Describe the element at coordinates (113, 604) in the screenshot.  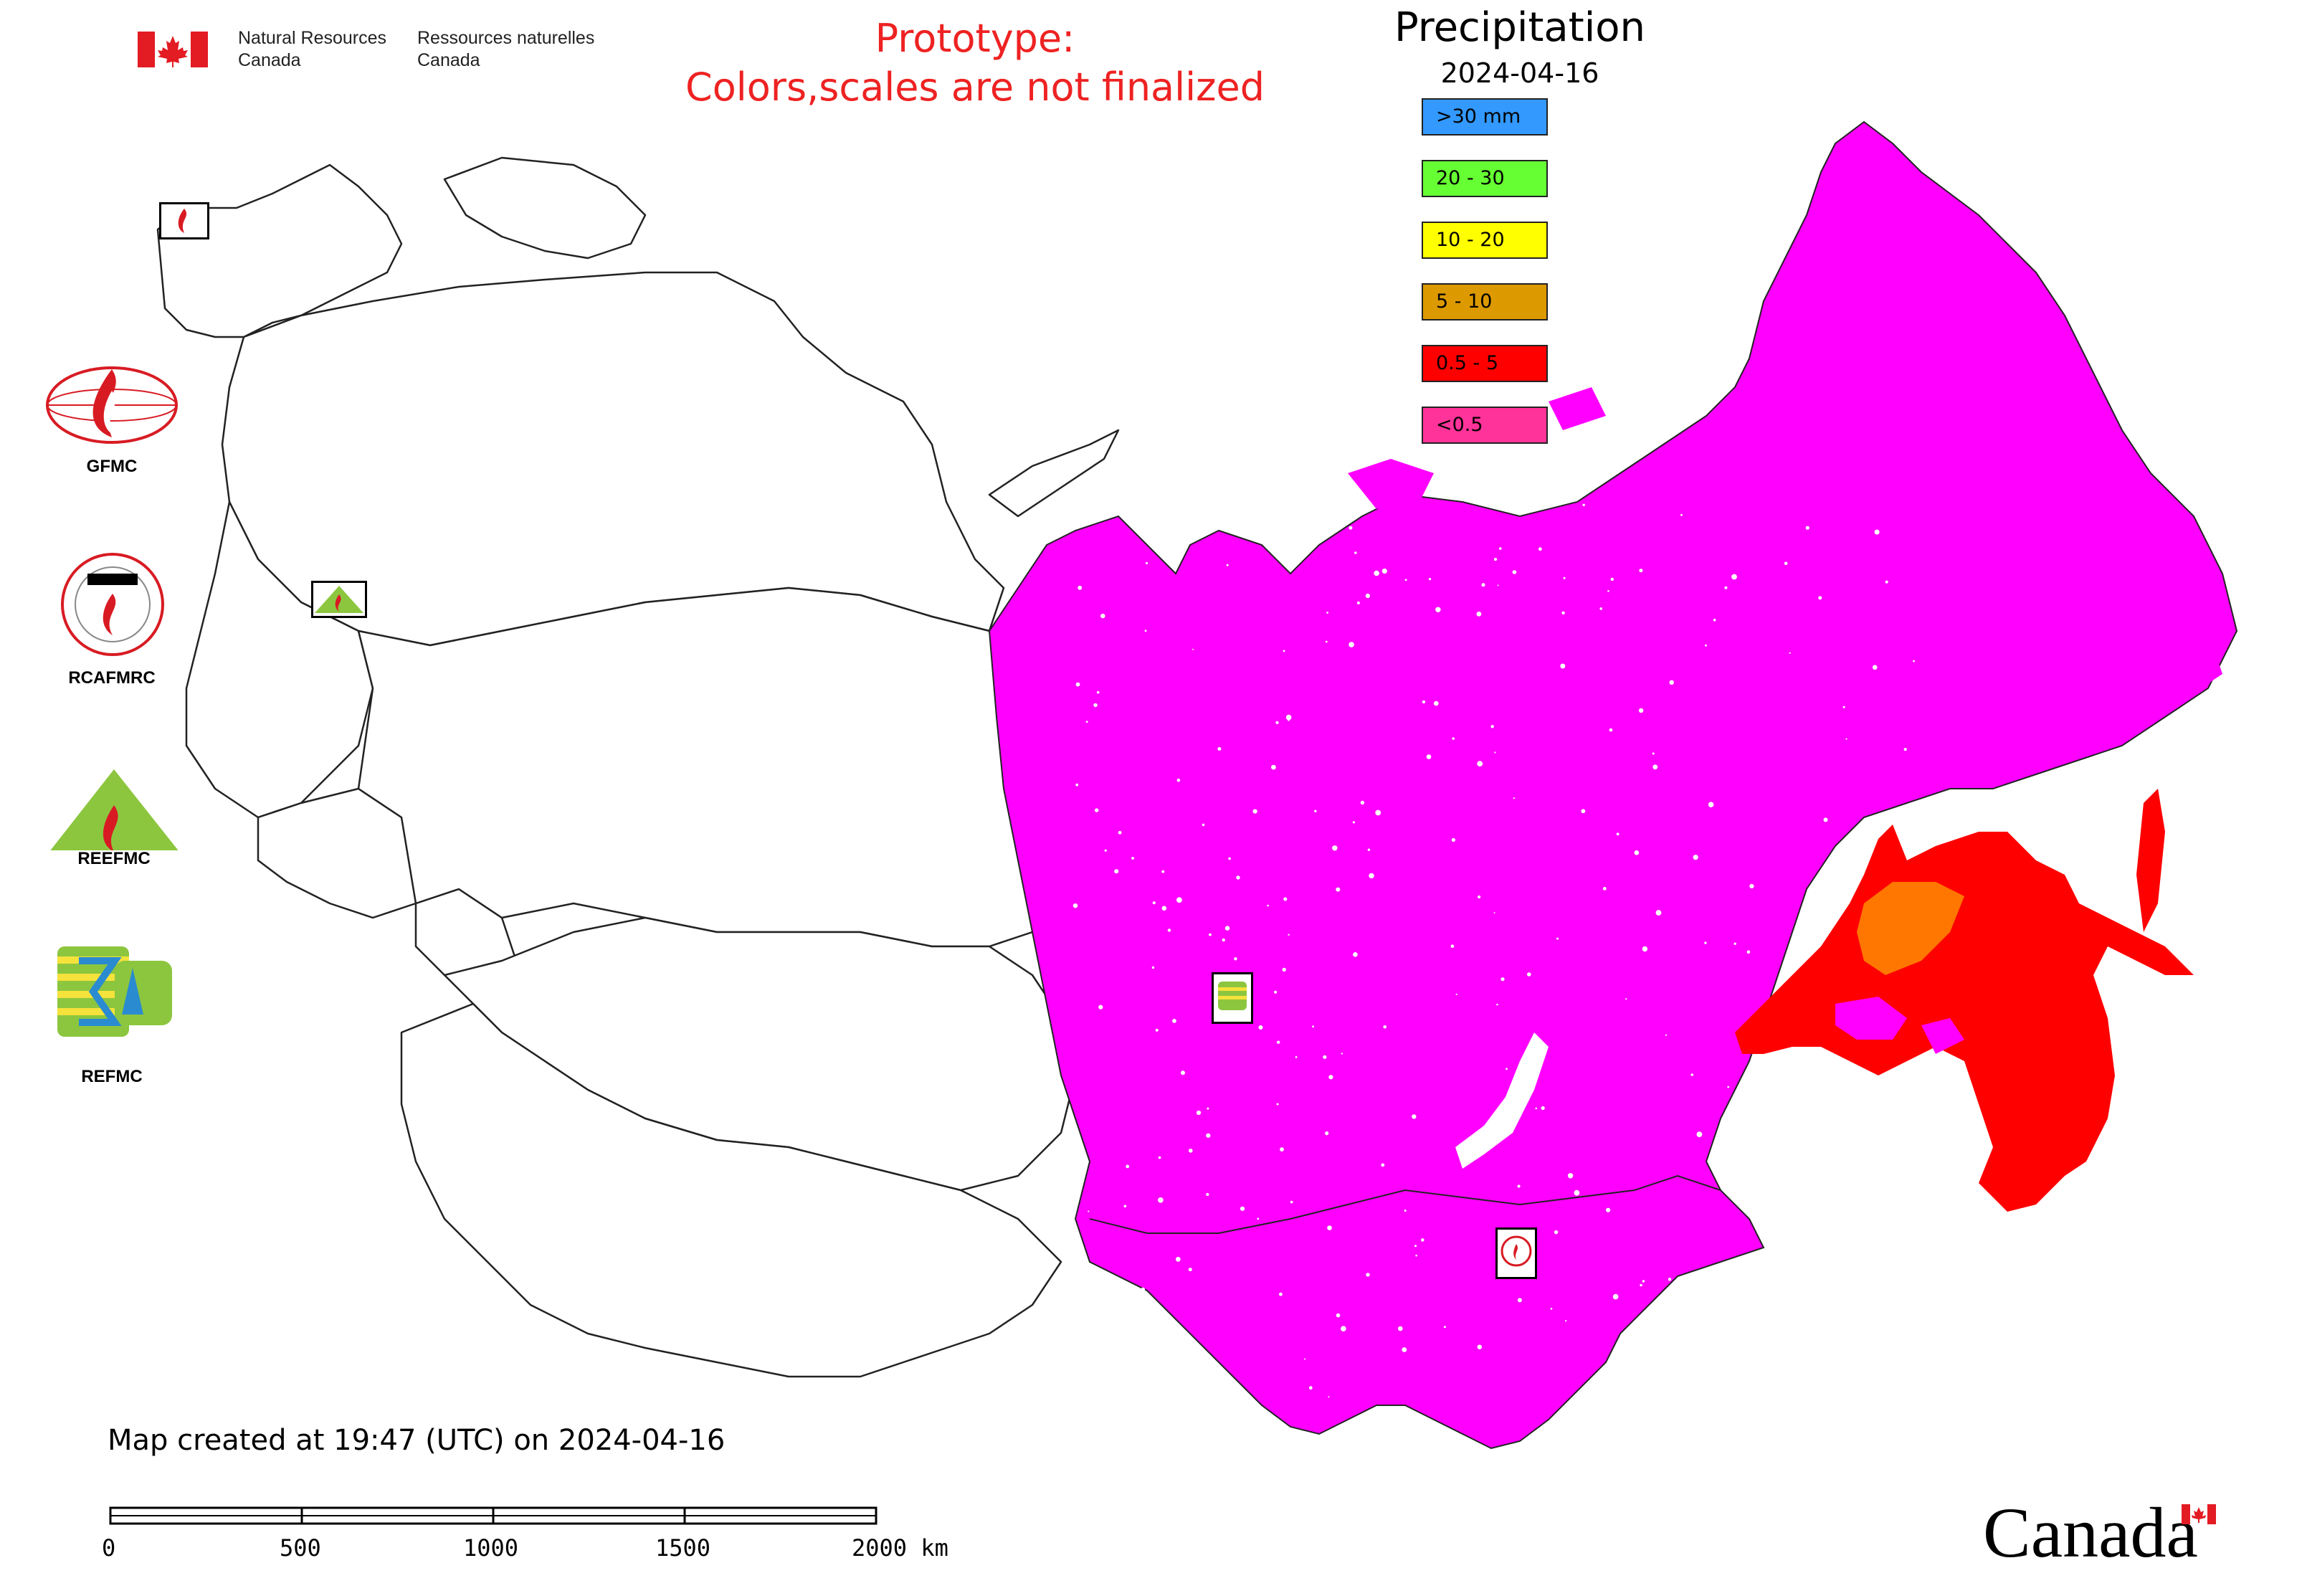
I see `rcafmrc-logo-icon` at that location.